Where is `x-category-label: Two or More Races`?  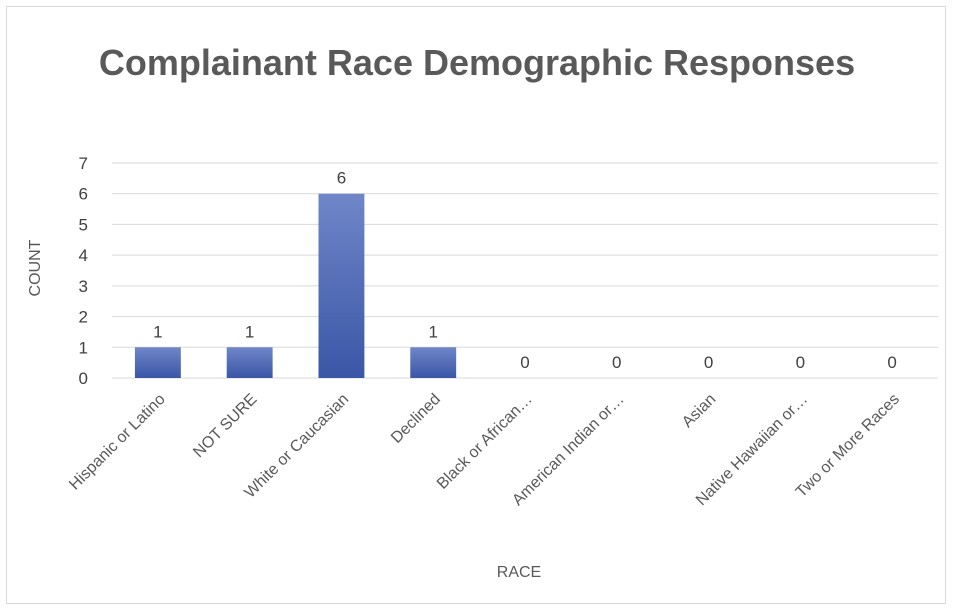
x-category-label: Two or More Races is located at coordinates (848, 446).